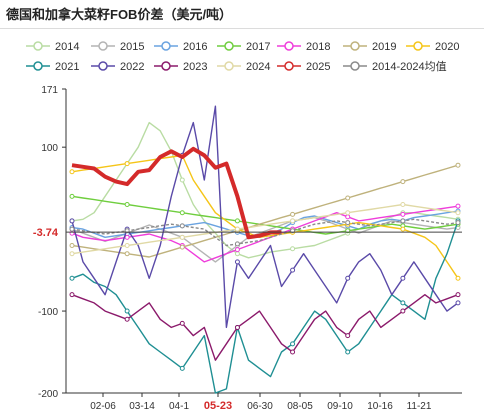  Describe the element at coordinates (432, 47) in the screenshot. I see `legend-item: 2020` at that location.